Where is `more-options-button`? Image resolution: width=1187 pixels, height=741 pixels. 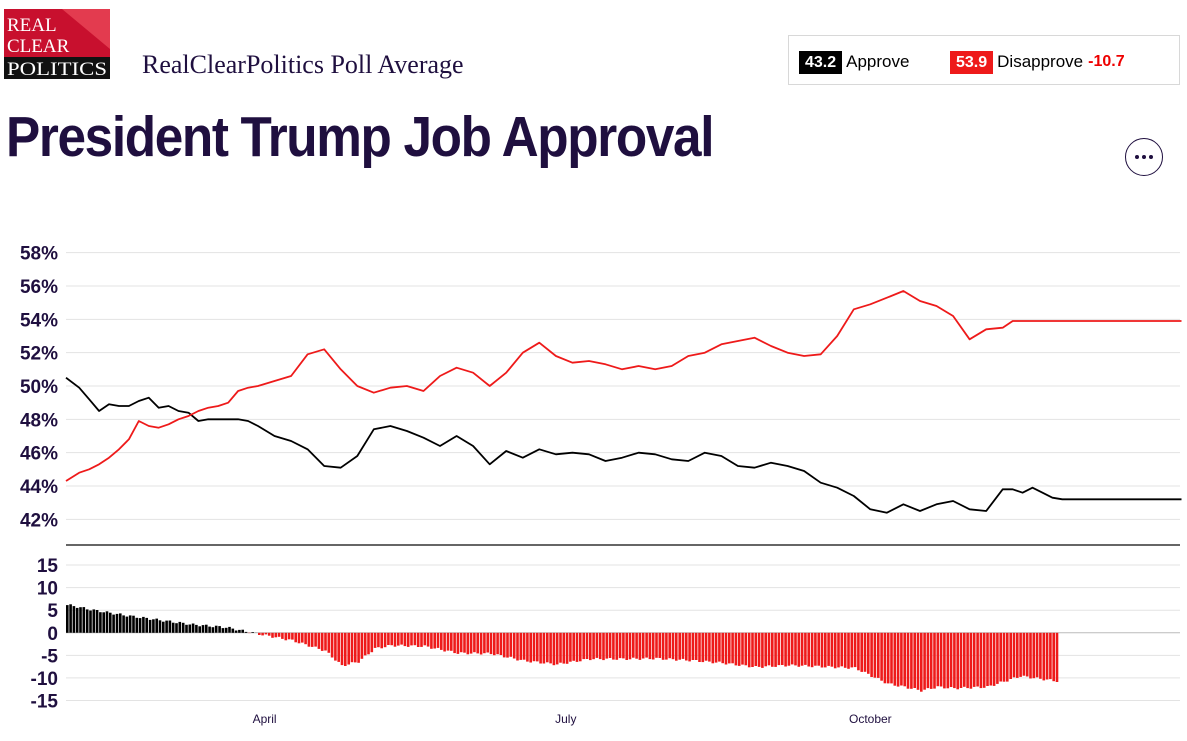
more-options-button is located at coordinates (1144, 157).